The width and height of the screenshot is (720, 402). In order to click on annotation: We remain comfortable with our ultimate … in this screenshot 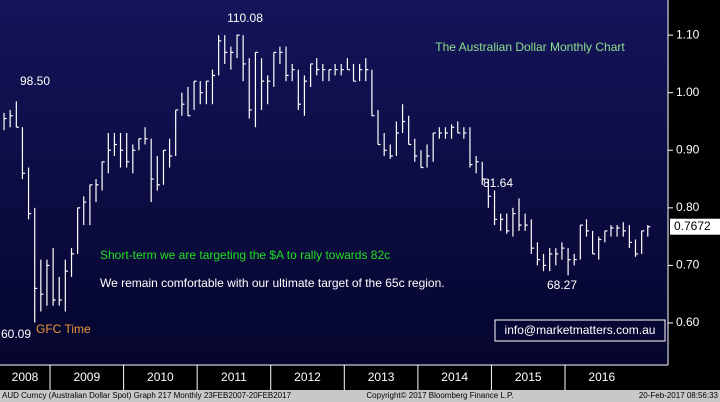, I will do `click(272, 283)`.